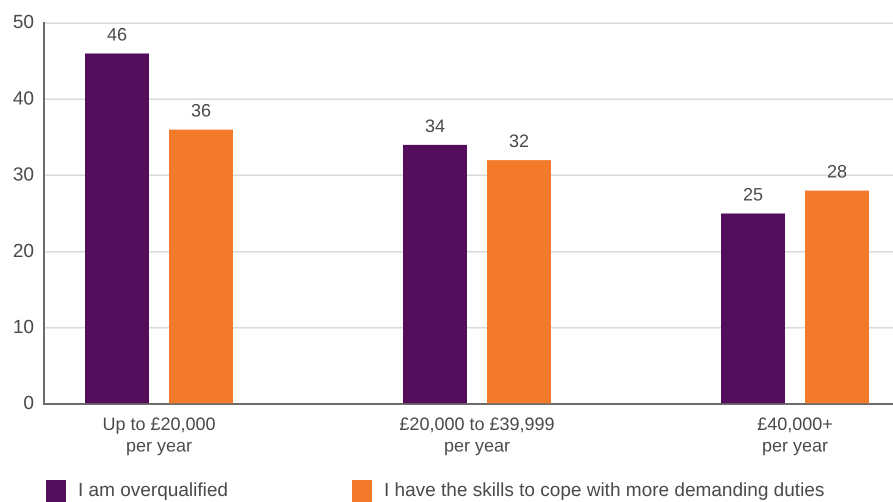 The image size is (893, 502). Describe the element at coordinates (153, 491) in the screenshot. I see `legend-label: I am overqualified` at that location.